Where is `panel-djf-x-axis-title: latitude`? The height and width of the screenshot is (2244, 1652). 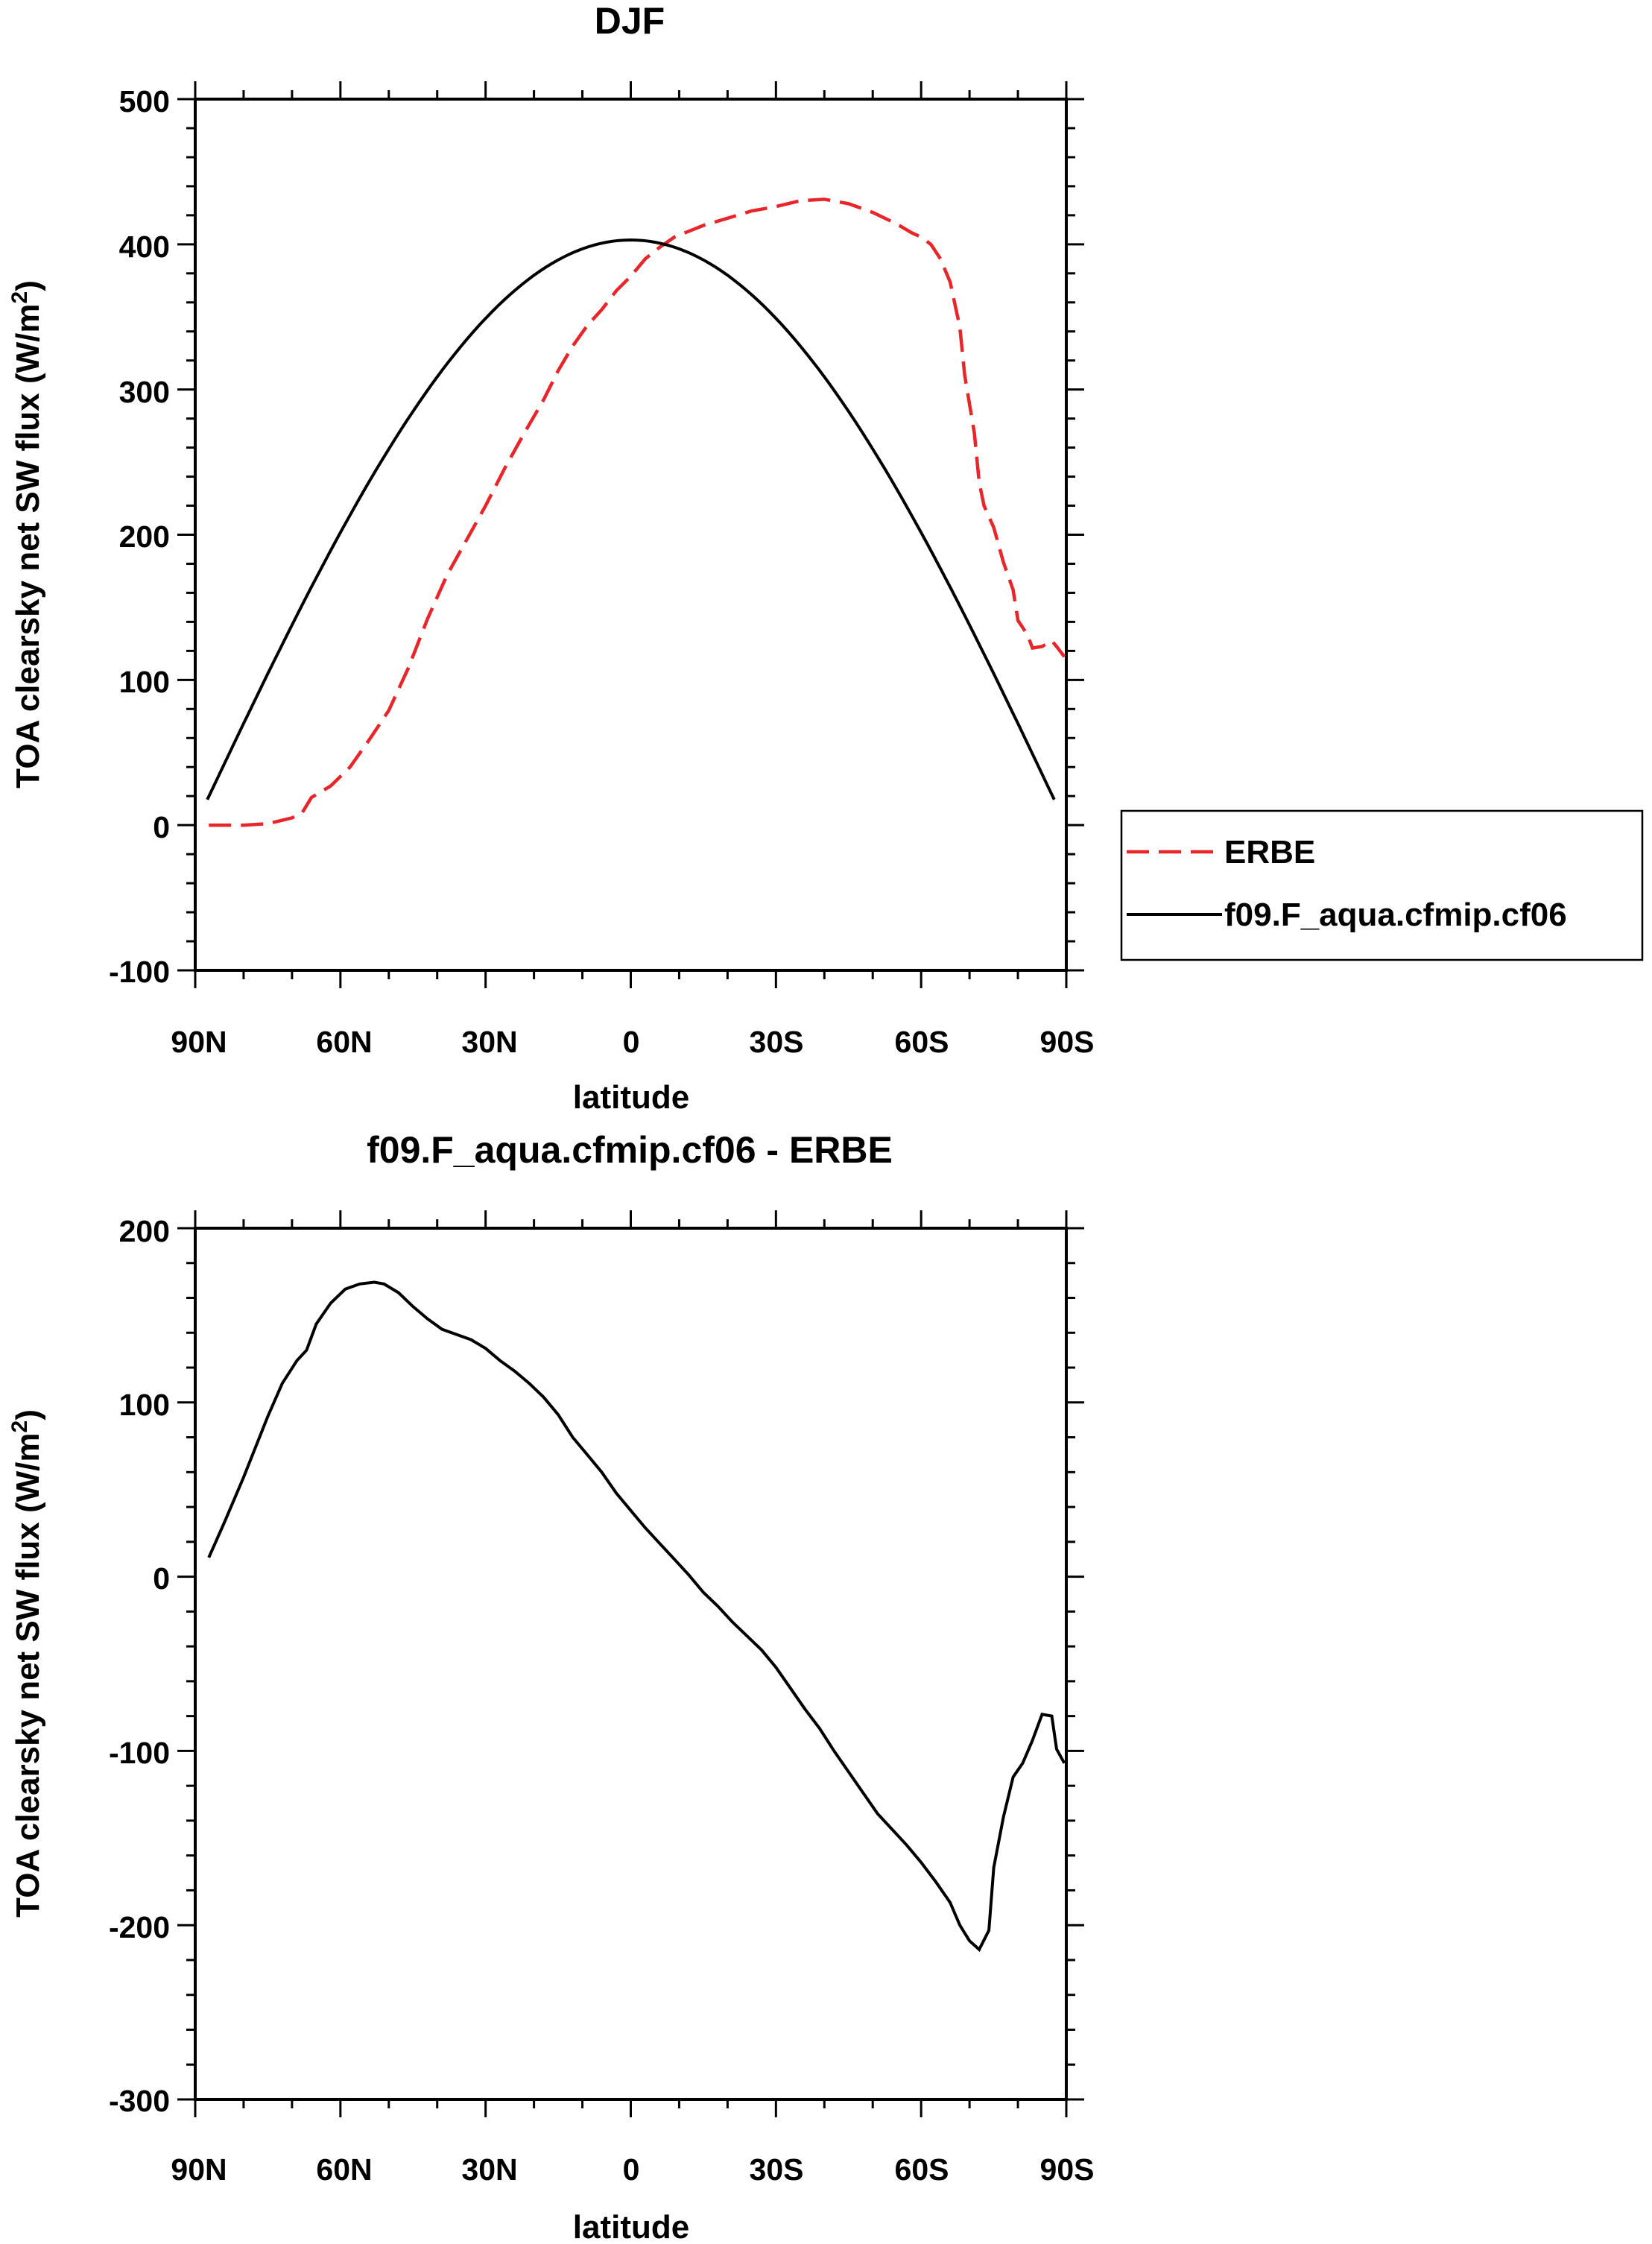 panel-djf-x-axis-title: latitude is located at coordinates (631, 1097).